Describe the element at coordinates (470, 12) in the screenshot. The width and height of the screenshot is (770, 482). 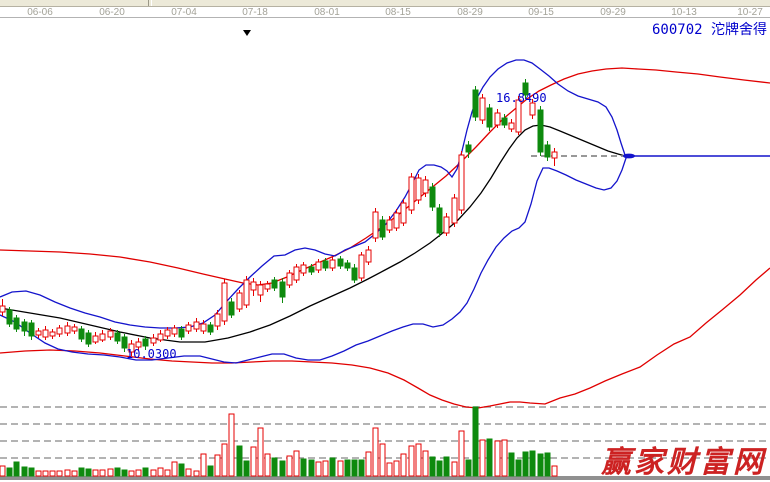
I see `date-tick-label: 08-29` at that location.